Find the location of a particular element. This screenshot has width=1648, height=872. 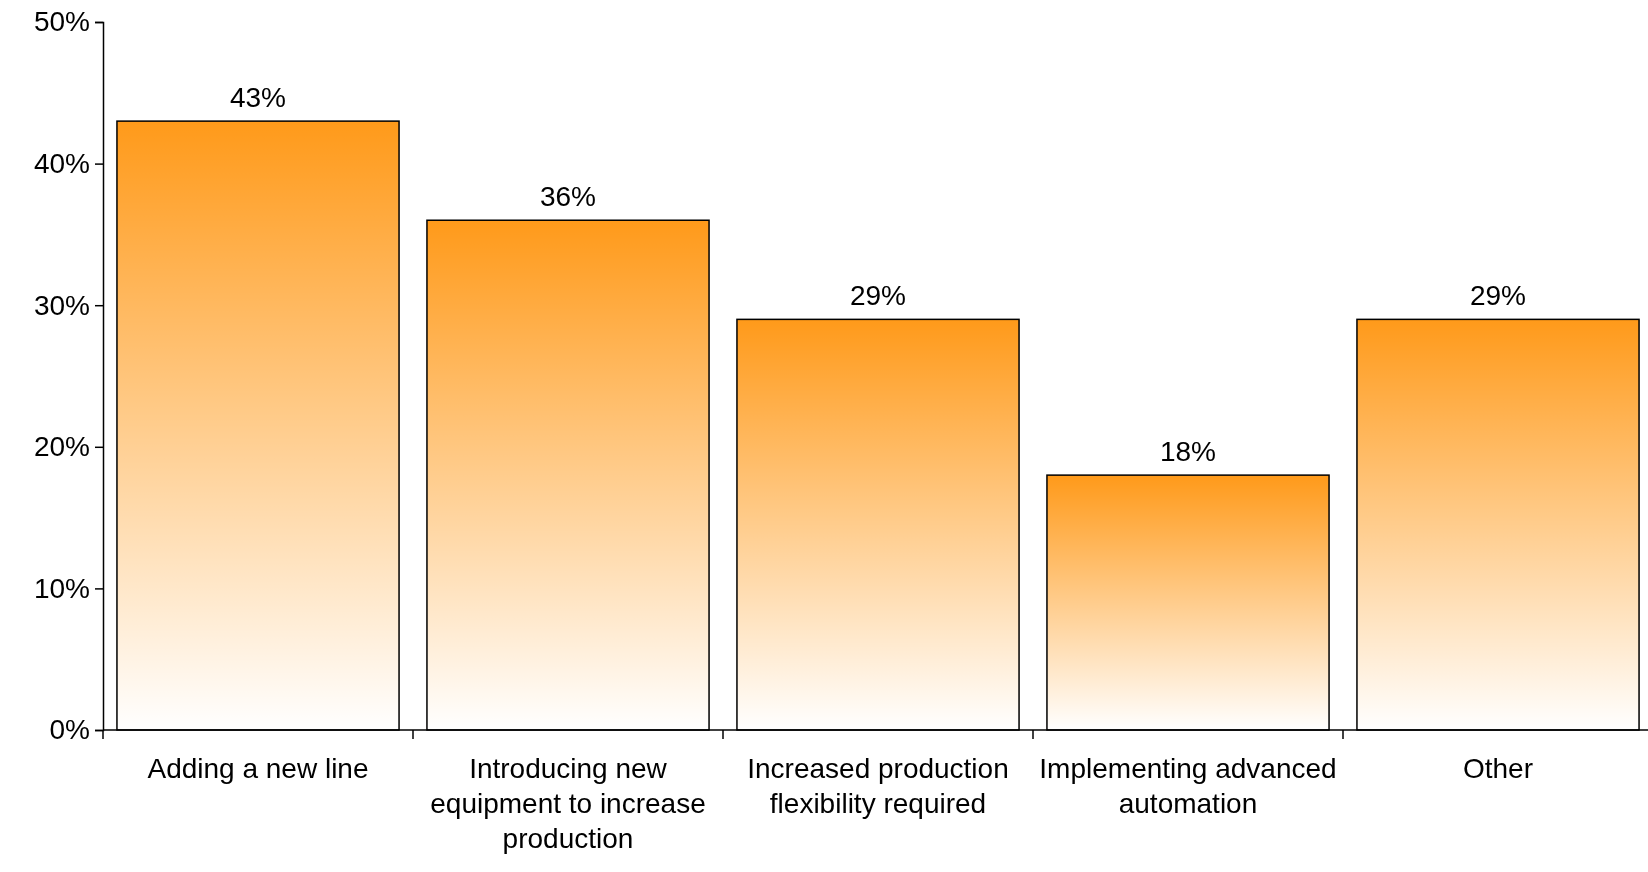

x-tick-label: Adding a new line is located at coordinates (258, 768).